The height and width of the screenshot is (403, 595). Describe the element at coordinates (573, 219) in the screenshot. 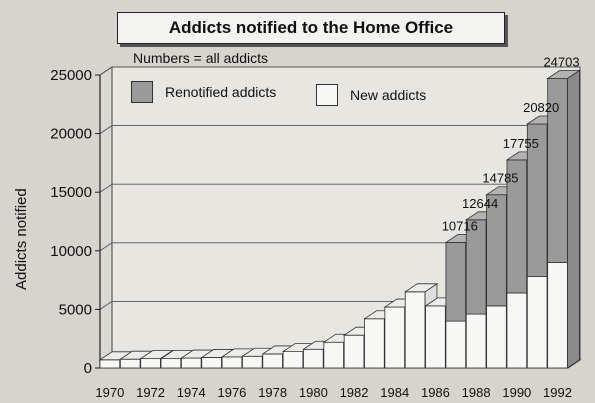

I see `bar-side-face` at that location.